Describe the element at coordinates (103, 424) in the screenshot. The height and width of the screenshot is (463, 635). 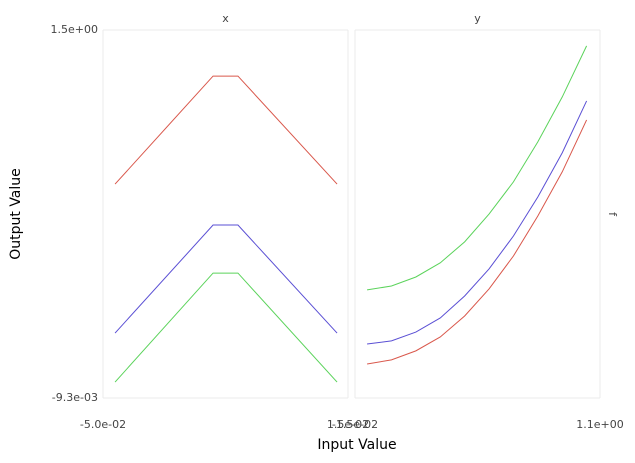
I see `x-tick-label: -5.0e-02` at that location.